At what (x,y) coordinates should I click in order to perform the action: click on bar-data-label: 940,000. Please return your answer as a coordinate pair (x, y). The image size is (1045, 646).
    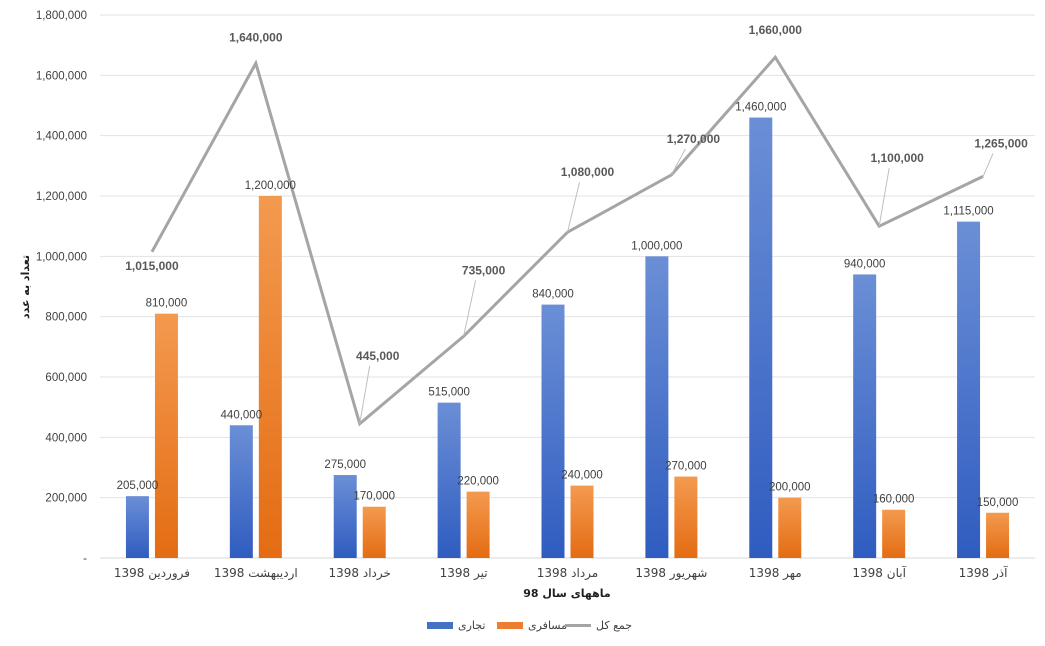
    Looking at the image, I should click on (865, 264).